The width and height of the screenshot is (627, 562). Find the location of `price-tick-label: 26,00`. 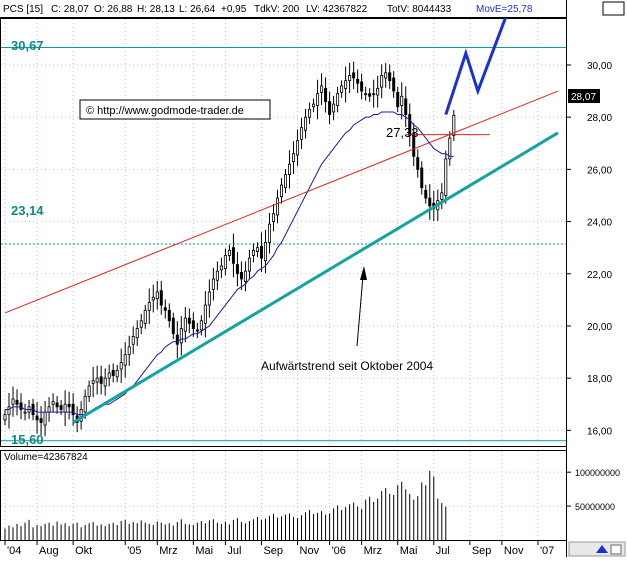

price-tick-label: 26,00 is located at coordinates (599, 170).